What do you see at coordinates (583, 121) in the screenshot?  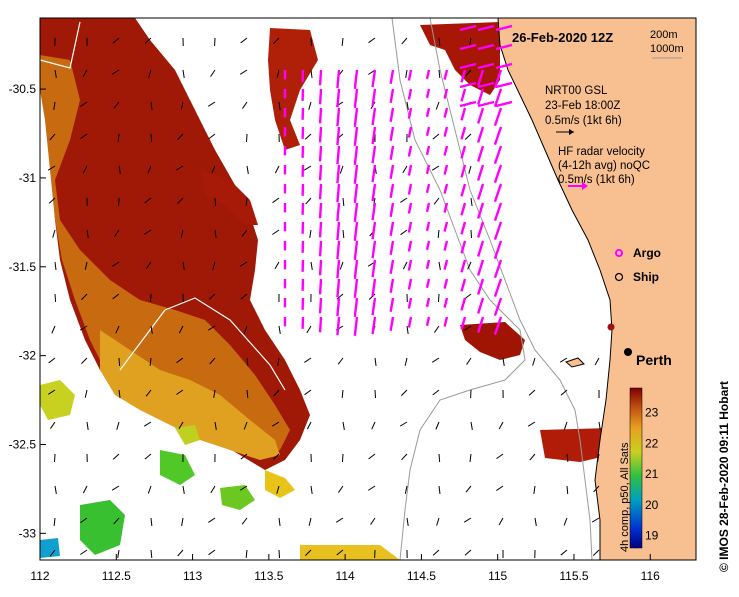 I see `nrt-scale: 0.5m/s (1kt 6h)` at bounding box center [583, 121].